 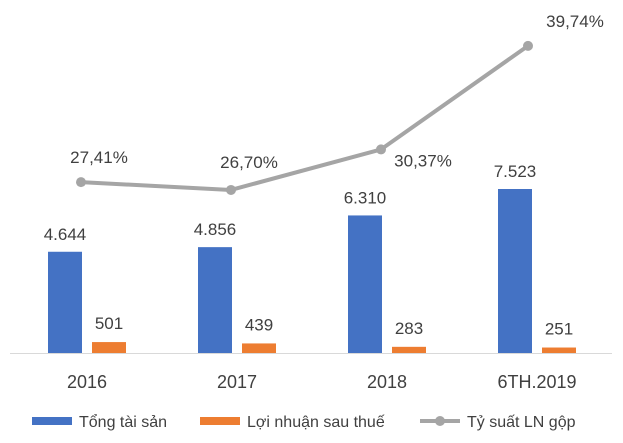 I want to click on x-tick-label-2018: 2018, so click(x=387, y=382).